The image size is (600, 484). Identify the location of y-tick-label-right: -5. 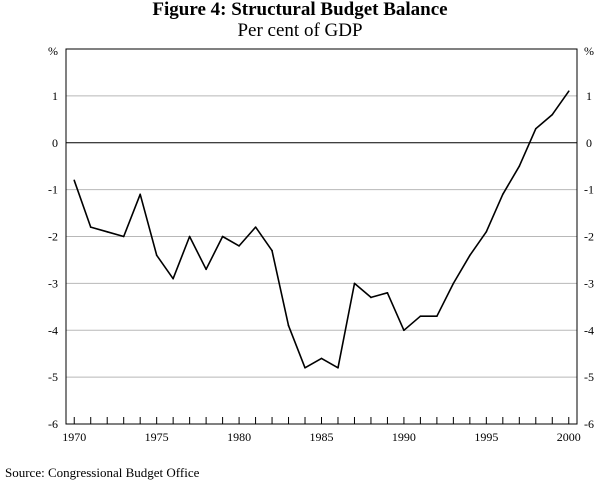
(589, 377).